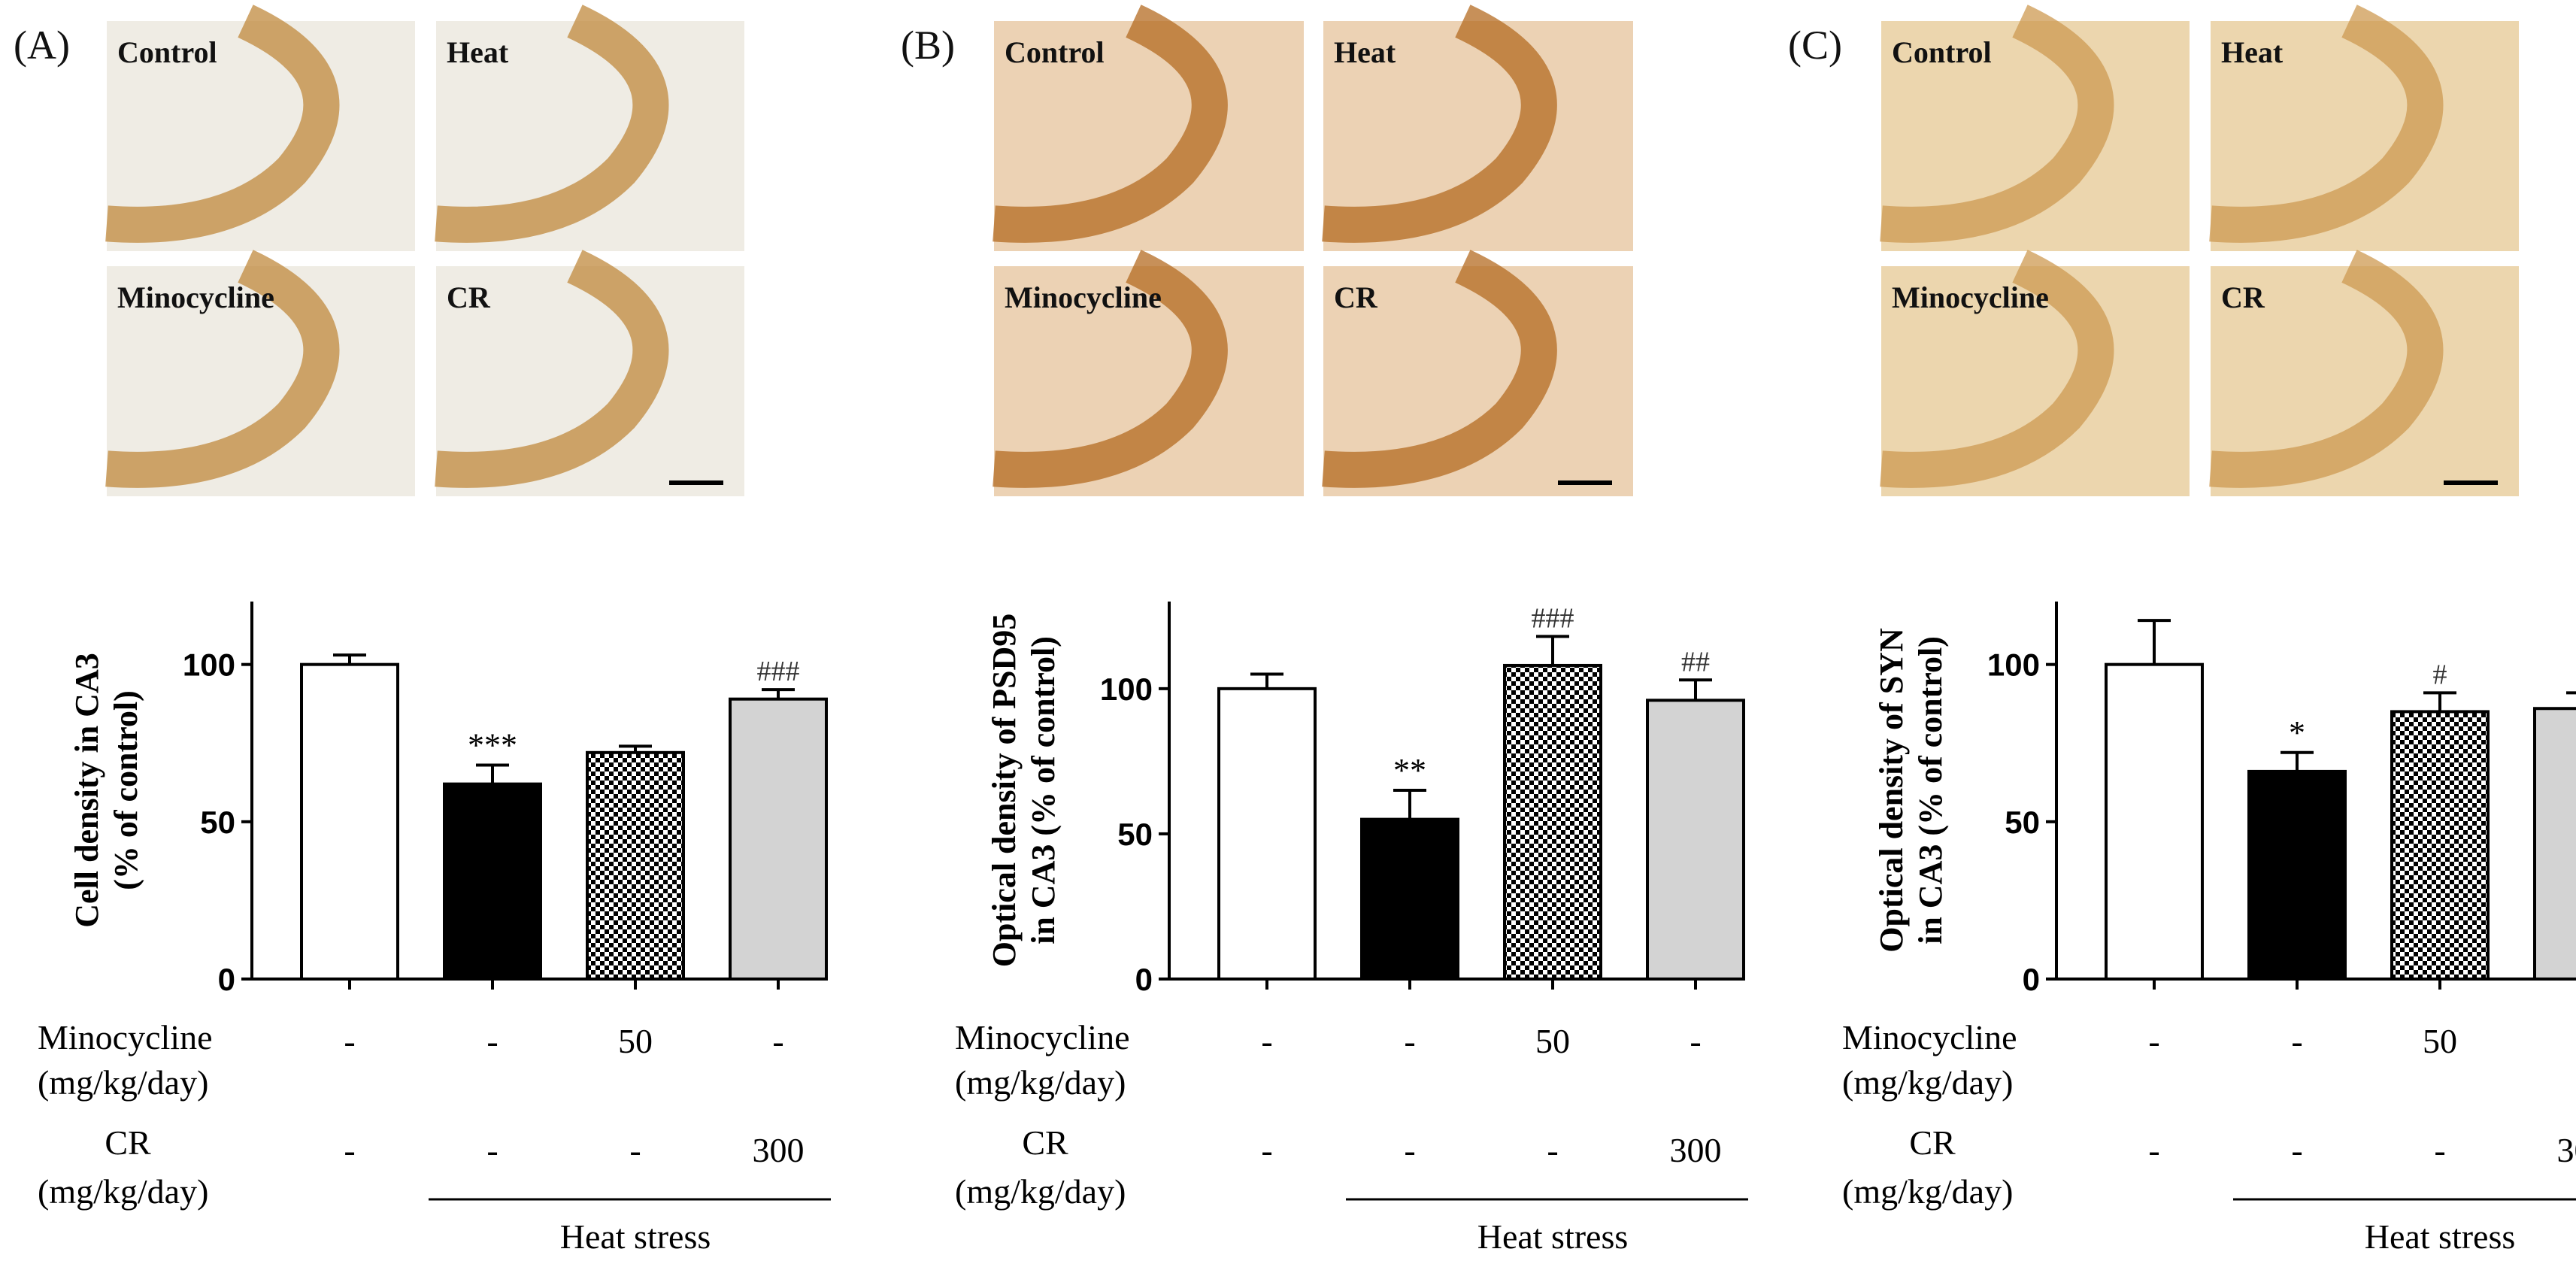 Image resolution: width=2576 pixels, height=1261 pixels. What do you see at coordinates (2297, 732) in the screenshot?
I see `significance-label: *` at bounding box center [2297, 732].